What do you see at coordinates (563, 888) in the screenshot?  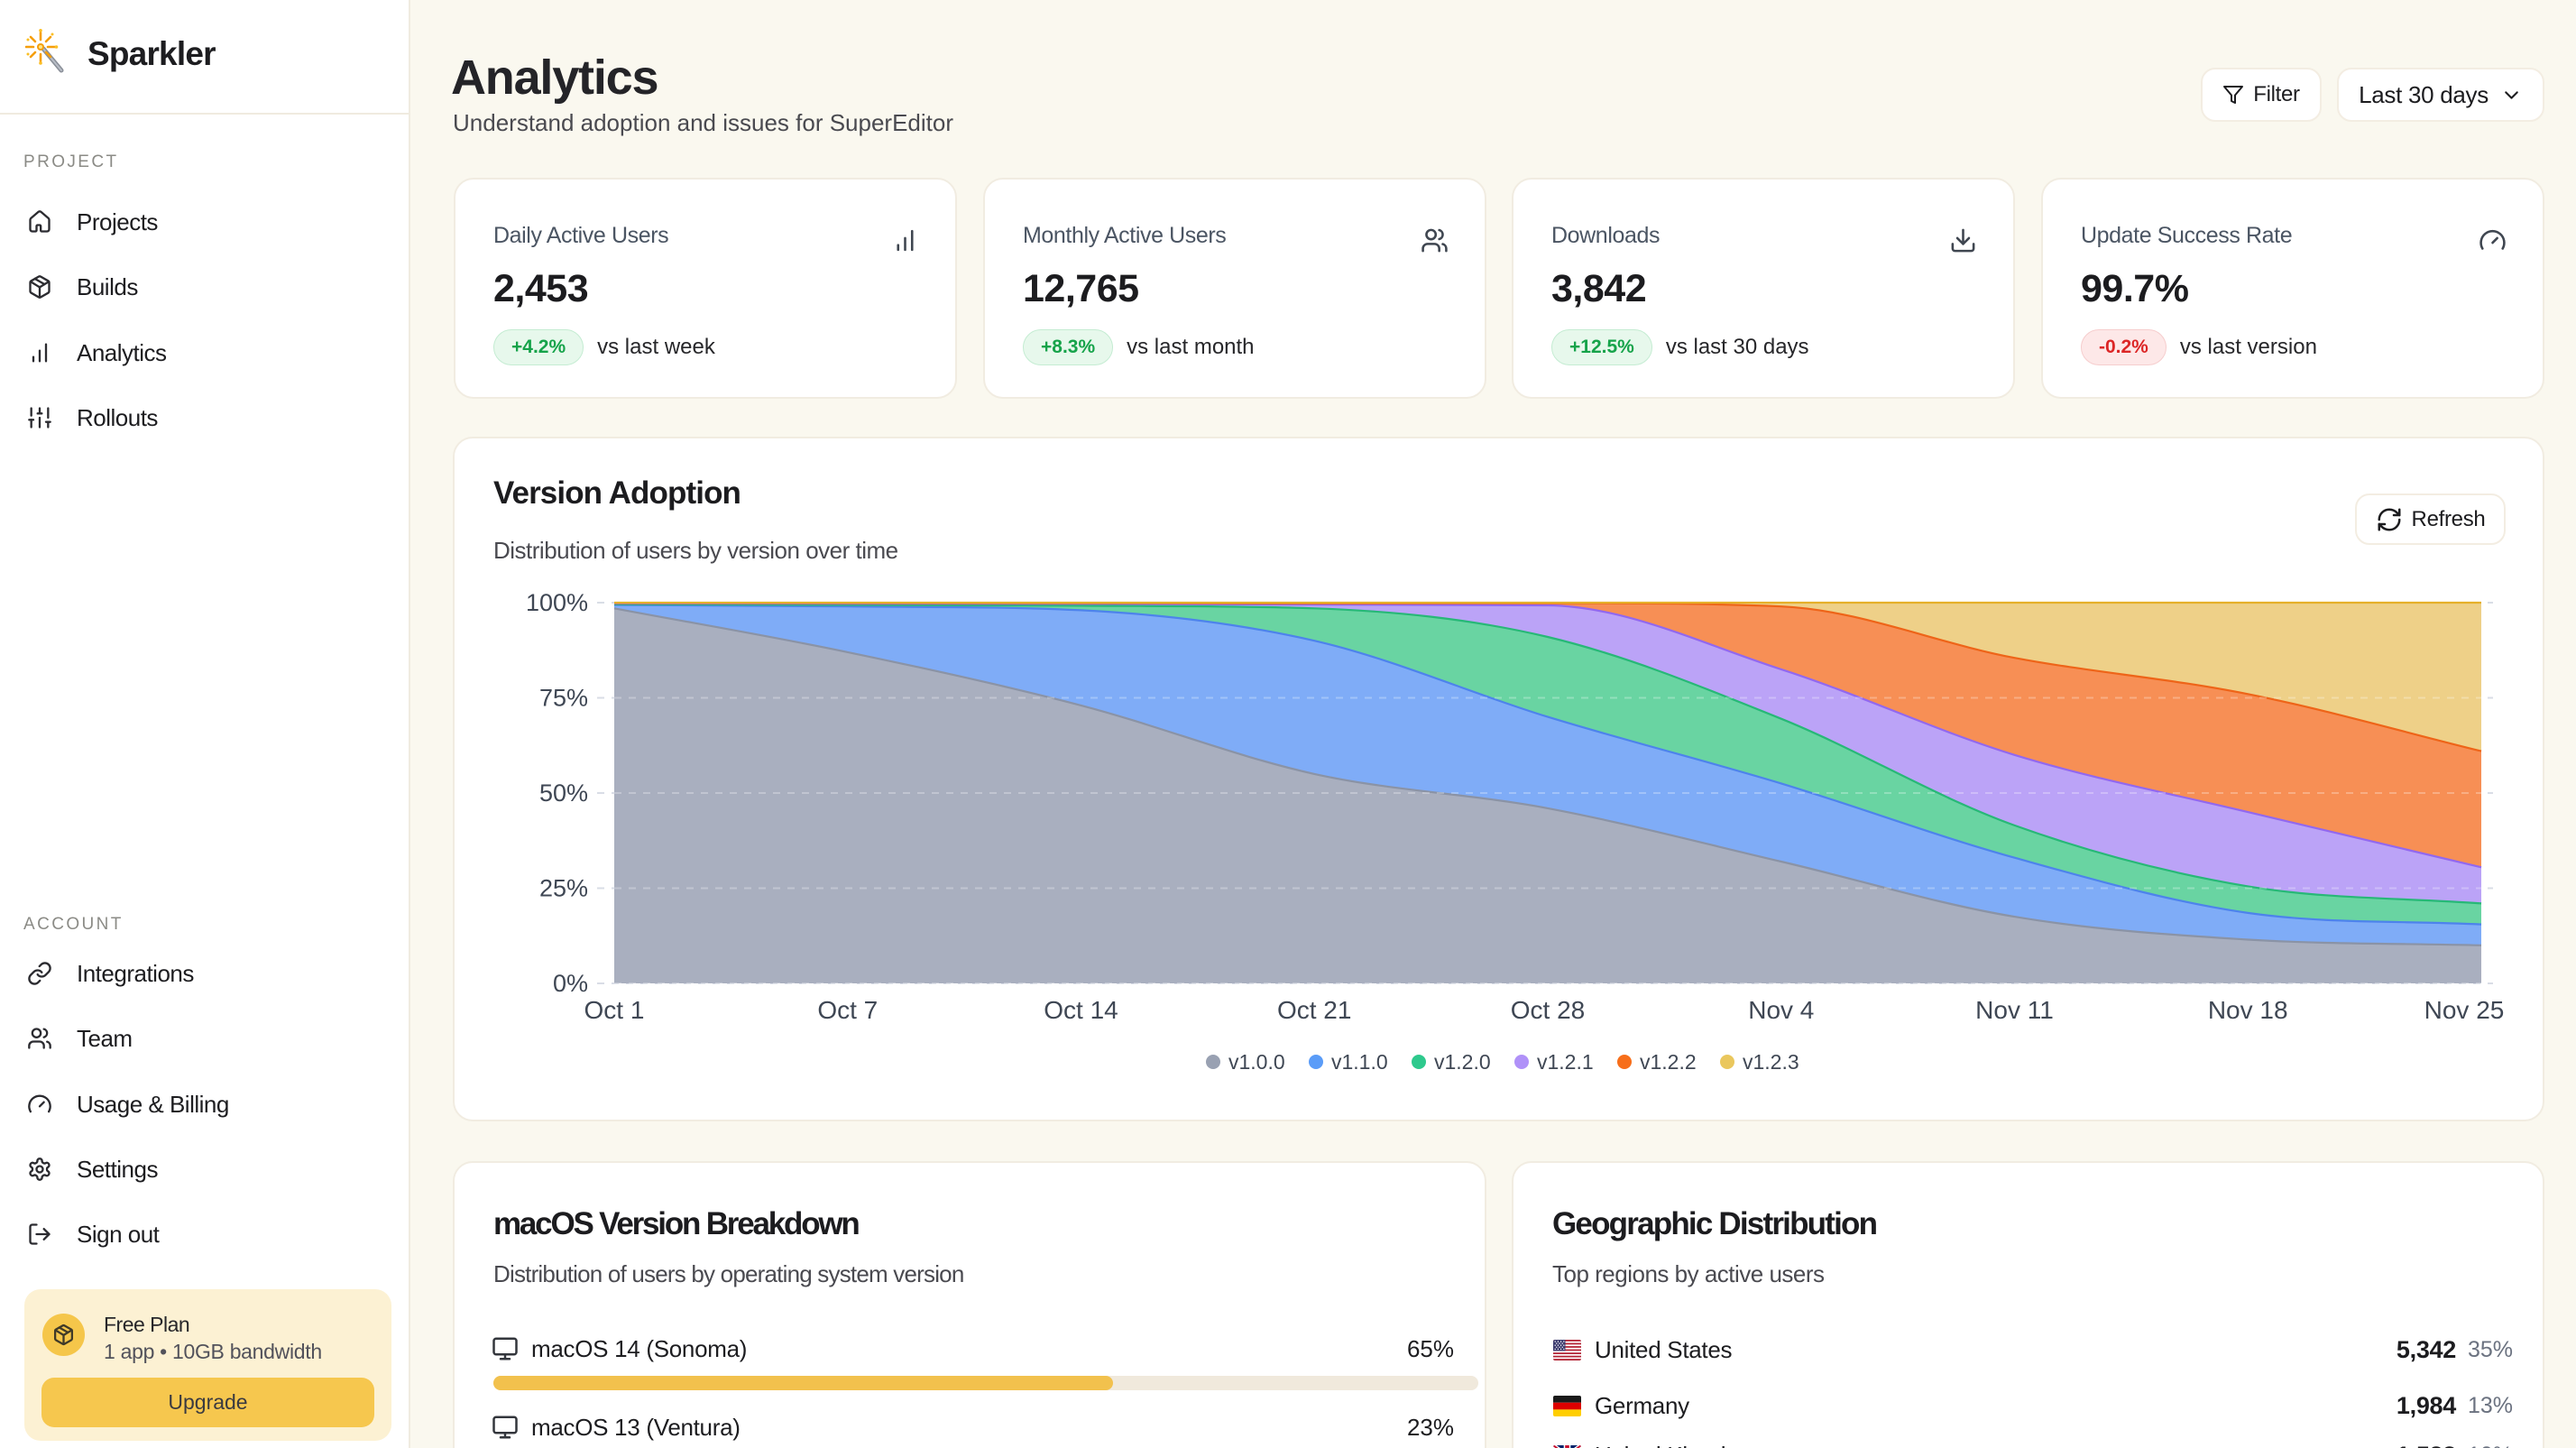 I see `svg-text: 25%` at bounding box center [563, 888].